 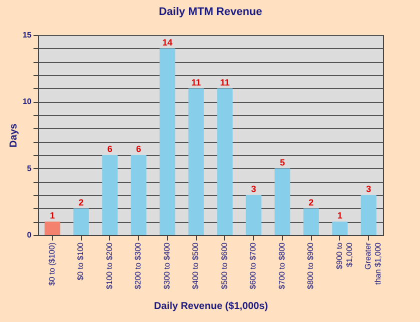 What do you see at coordinates (51, 264) in the screenshot?
I see `x-tick-label: $0 to ($100)` at bounding box center [51, 264].